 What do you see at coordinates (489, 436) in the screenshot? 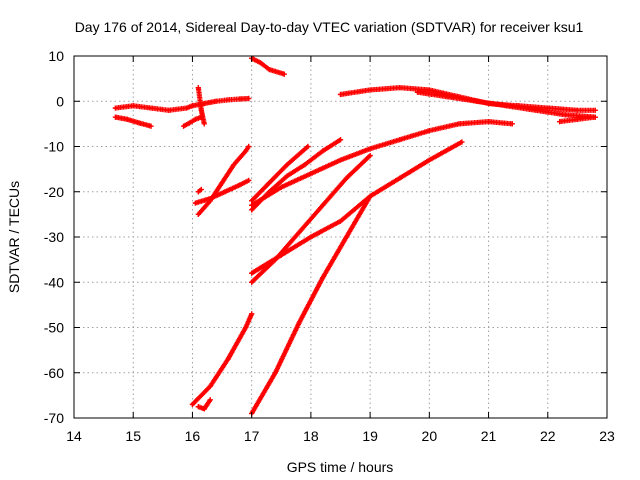
I see `x-tick-label: 21` at bounding box center [489, 436].